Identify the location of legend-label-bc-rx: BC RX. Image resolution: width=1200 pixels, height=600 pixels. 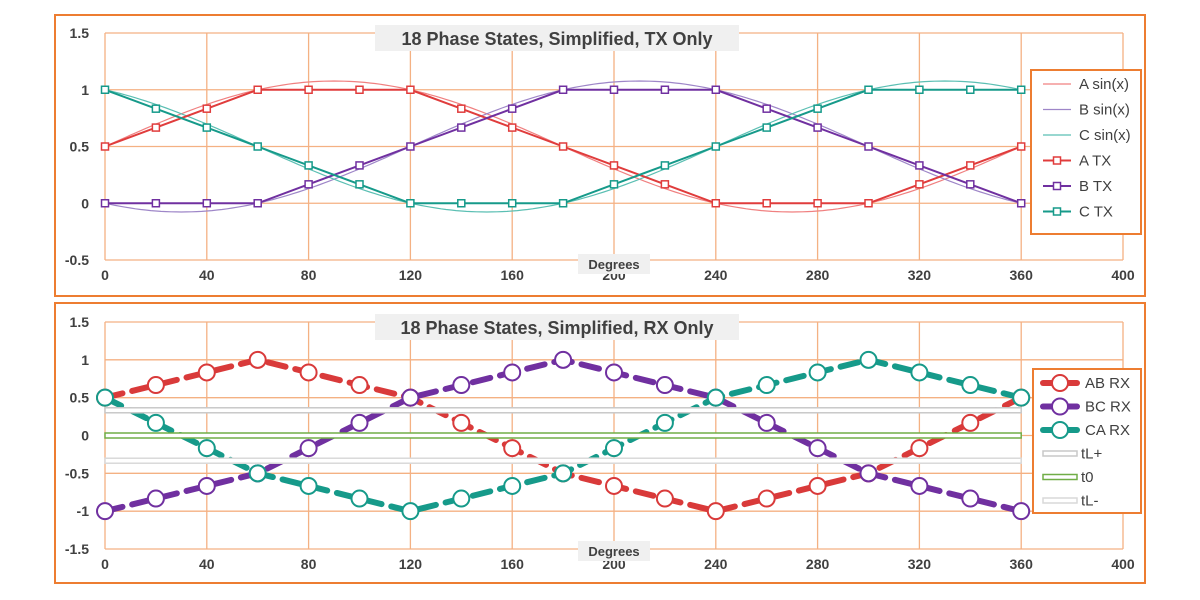
(1108, 407).